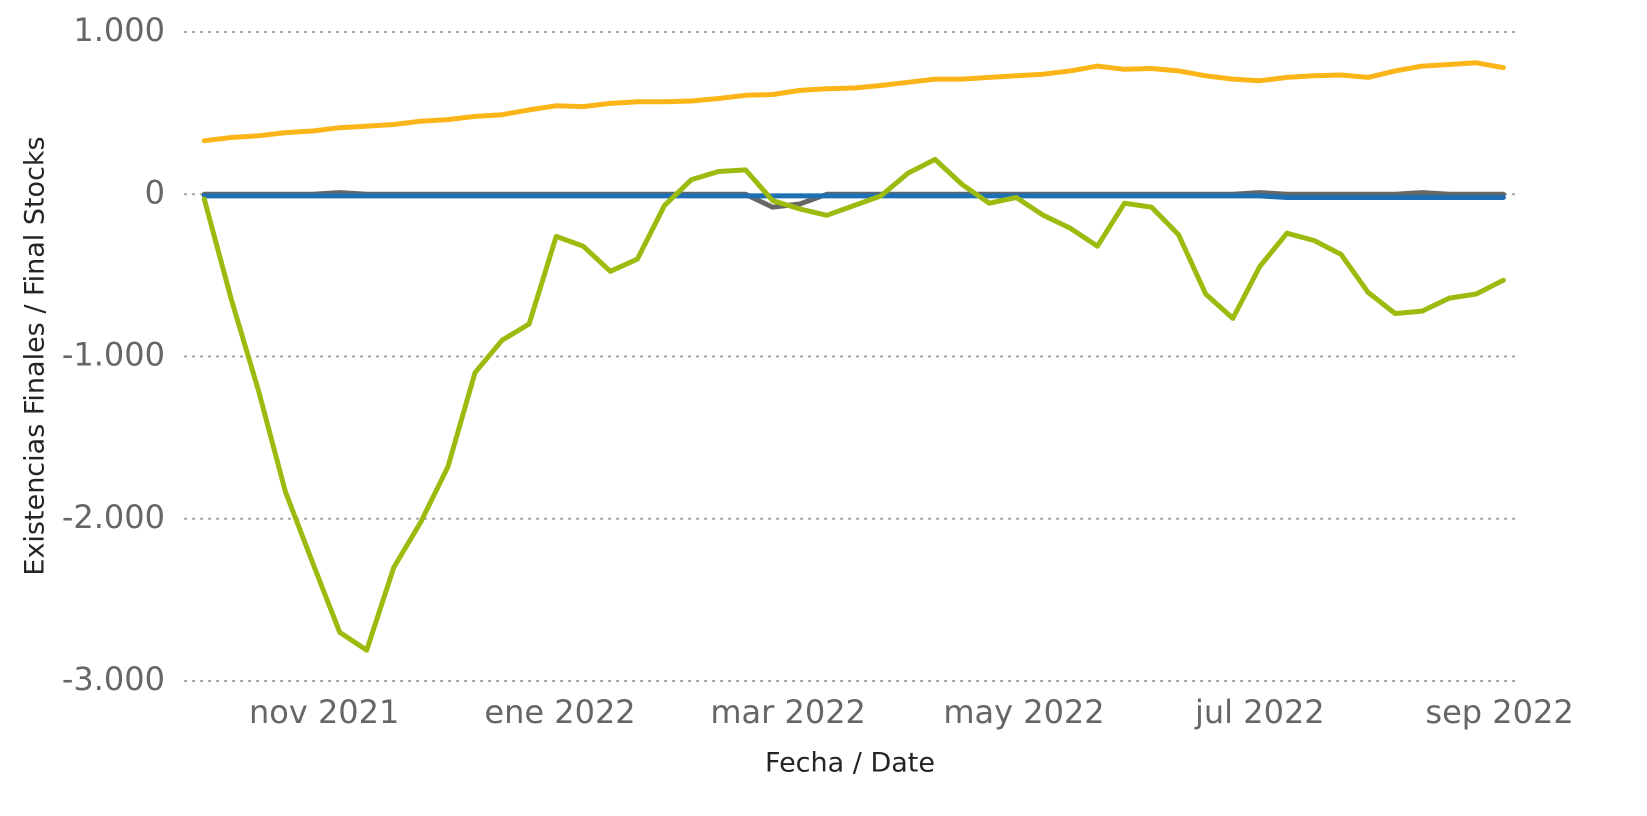 Image resolution: width=1647 pixels, height=816 pixels. I want to click on y-tick-label: -1.000, so click(113, 355).